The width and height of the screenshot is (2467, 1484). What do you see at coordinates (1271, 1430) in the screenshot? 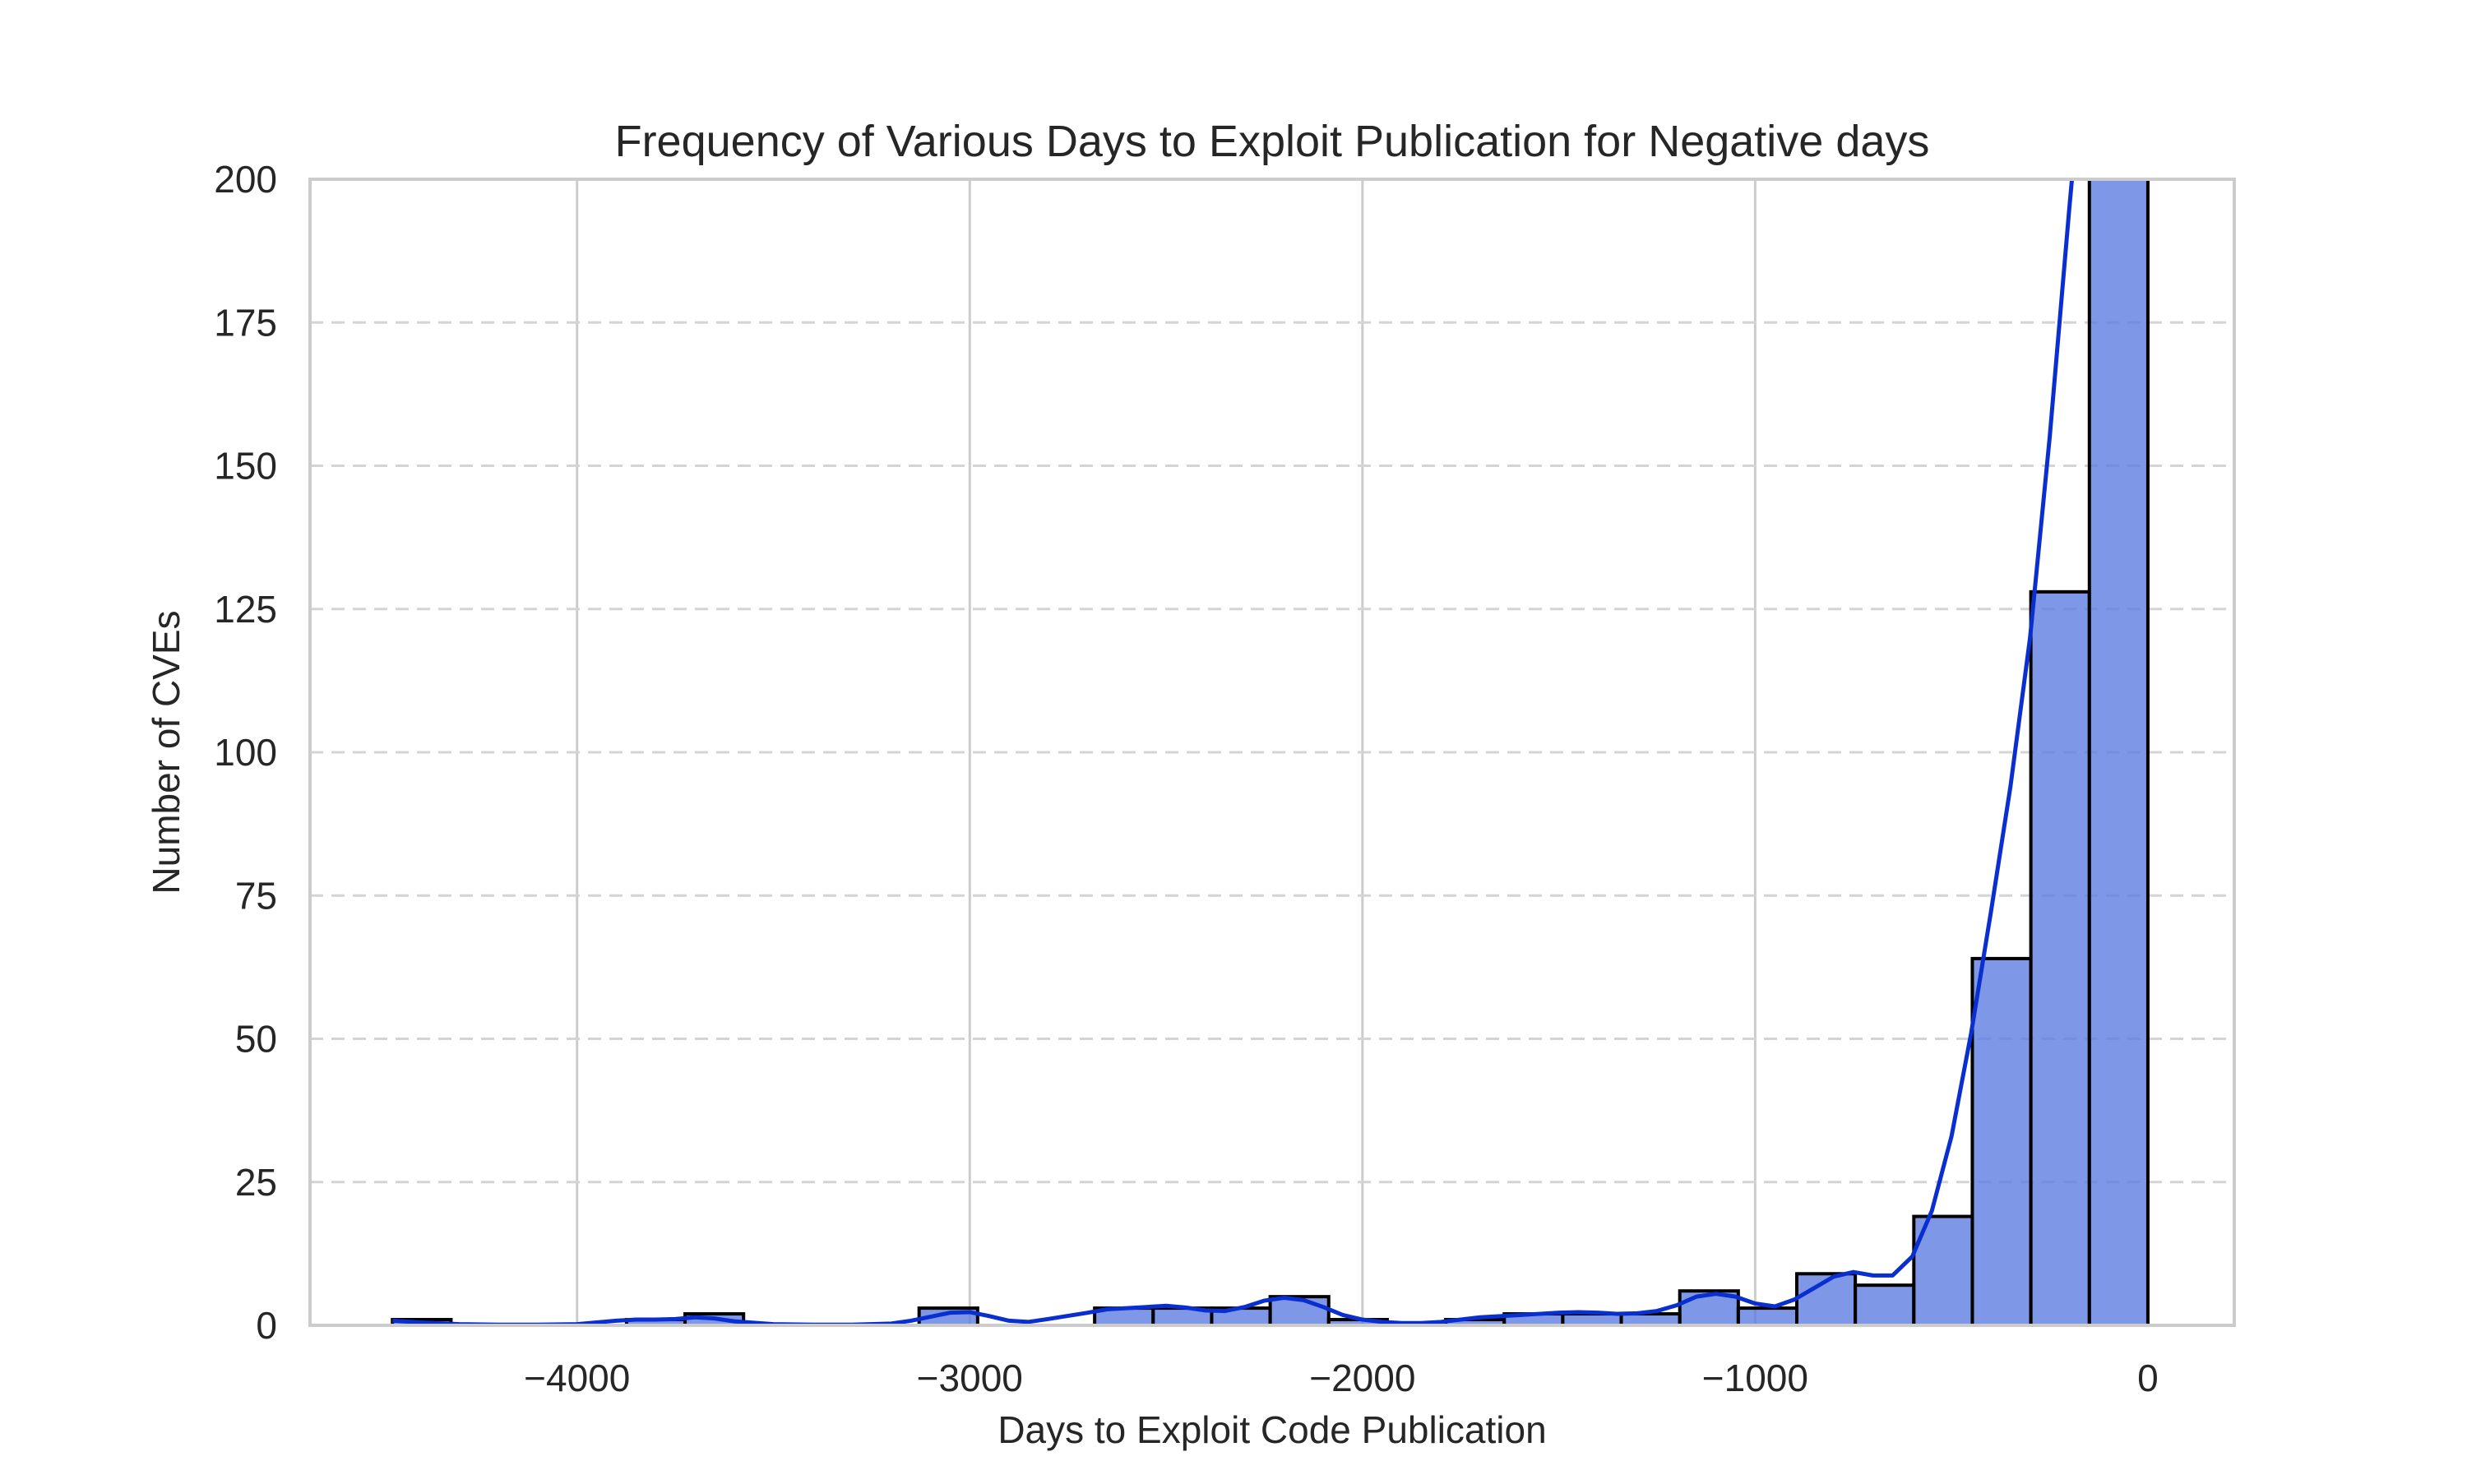
I see `x-axis-label: Days to Exploit Code Publication` at bounding box center [1271, 1430].